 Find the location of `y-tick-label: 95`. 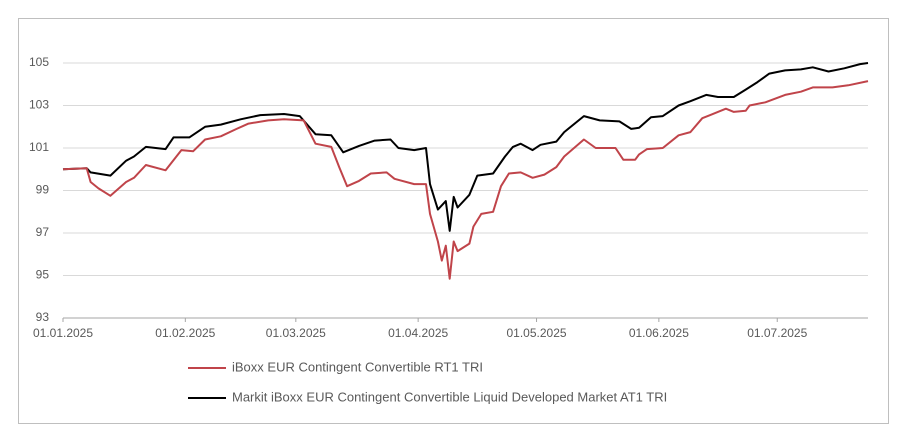

y-tick-label: 95 is located at coordinates (43, 275).